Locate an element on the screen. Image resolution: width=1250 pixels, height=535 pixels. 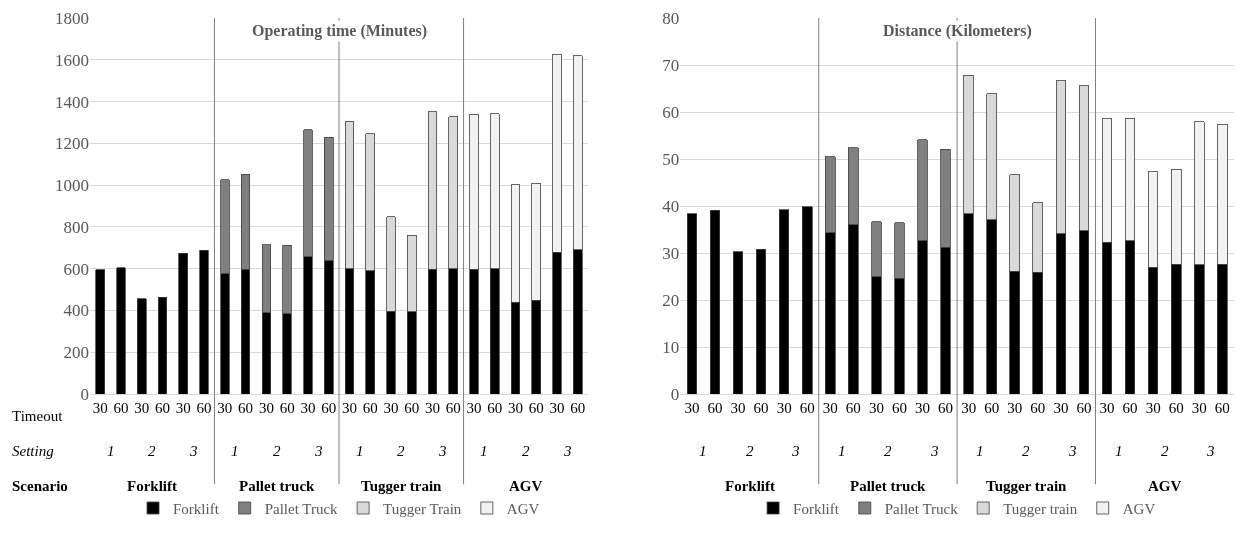
y-tick-label: 200 is located at coordinates (76, 353).